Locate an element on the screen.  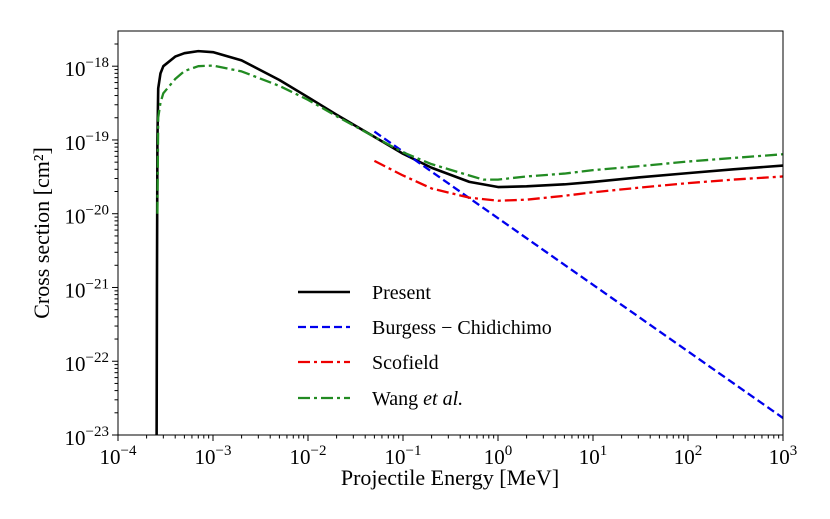
x-axis-label: Projectile Energy [MeV] is located at coordinates (450, 477).